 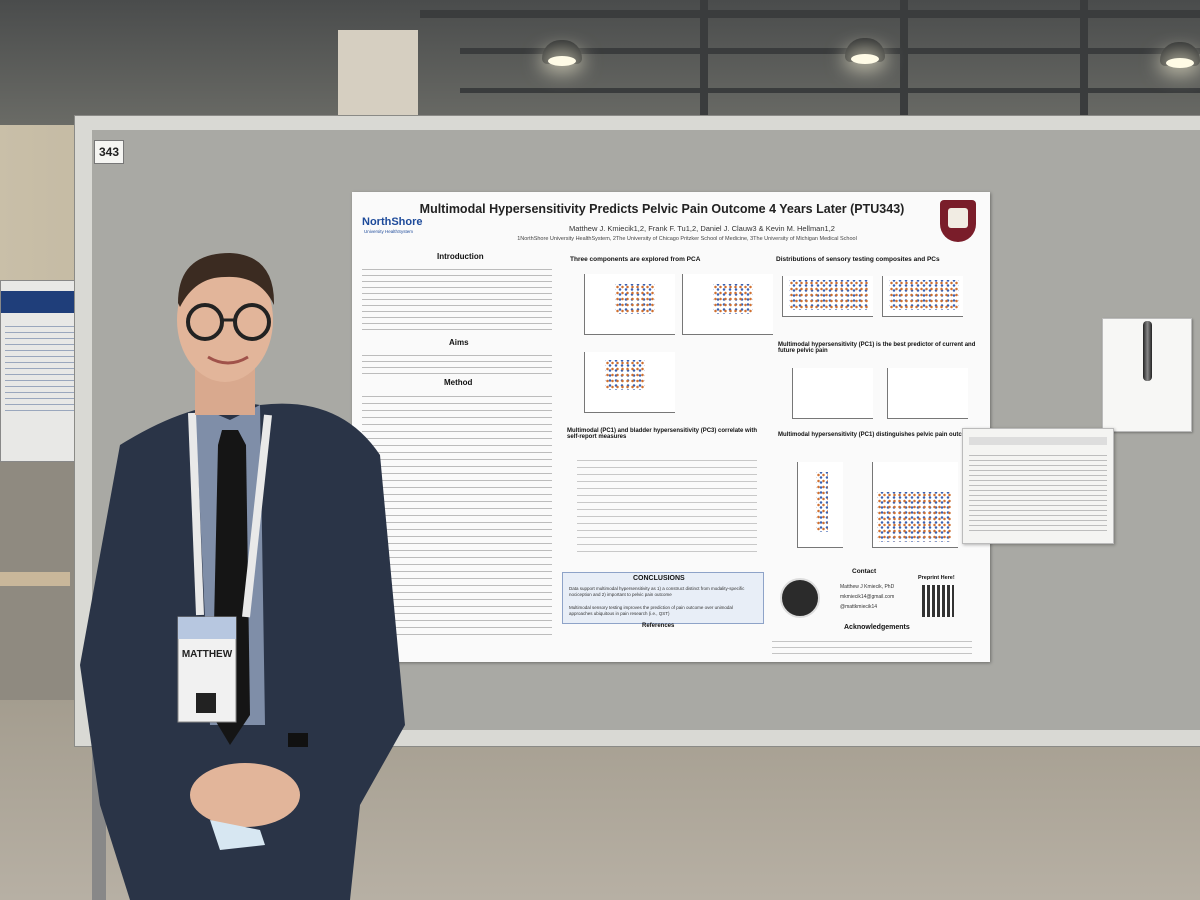 What do you see at coordinates (109, 152) in the screenshot?
I see `board-number: 343` at bounding box center [109, 152].